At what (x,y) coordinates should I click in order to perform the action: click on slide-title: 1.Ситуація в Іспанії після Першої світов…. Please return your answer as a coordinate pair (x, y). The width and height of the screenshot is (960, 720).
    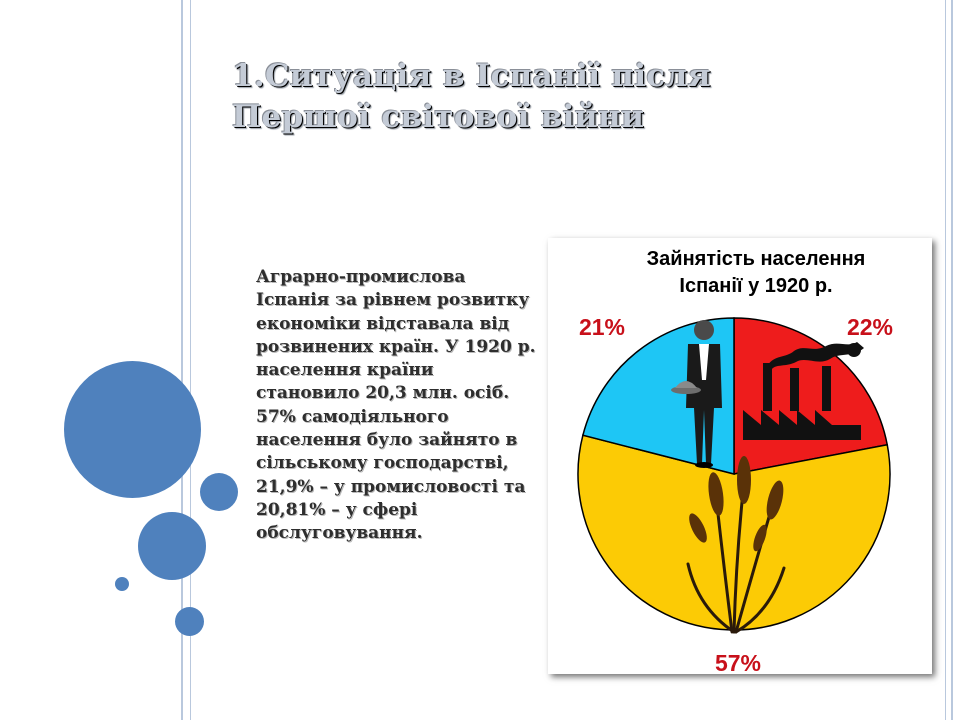
    Looking at the image, I should click on (471, 96).